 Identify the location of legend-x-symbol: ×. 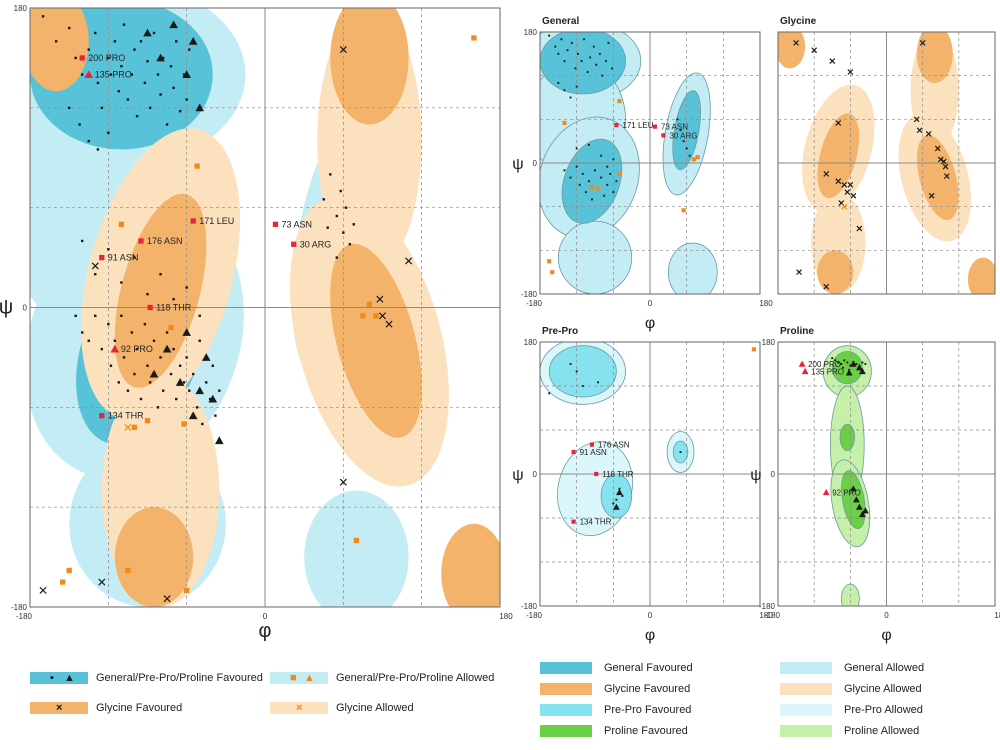
(299, 708).